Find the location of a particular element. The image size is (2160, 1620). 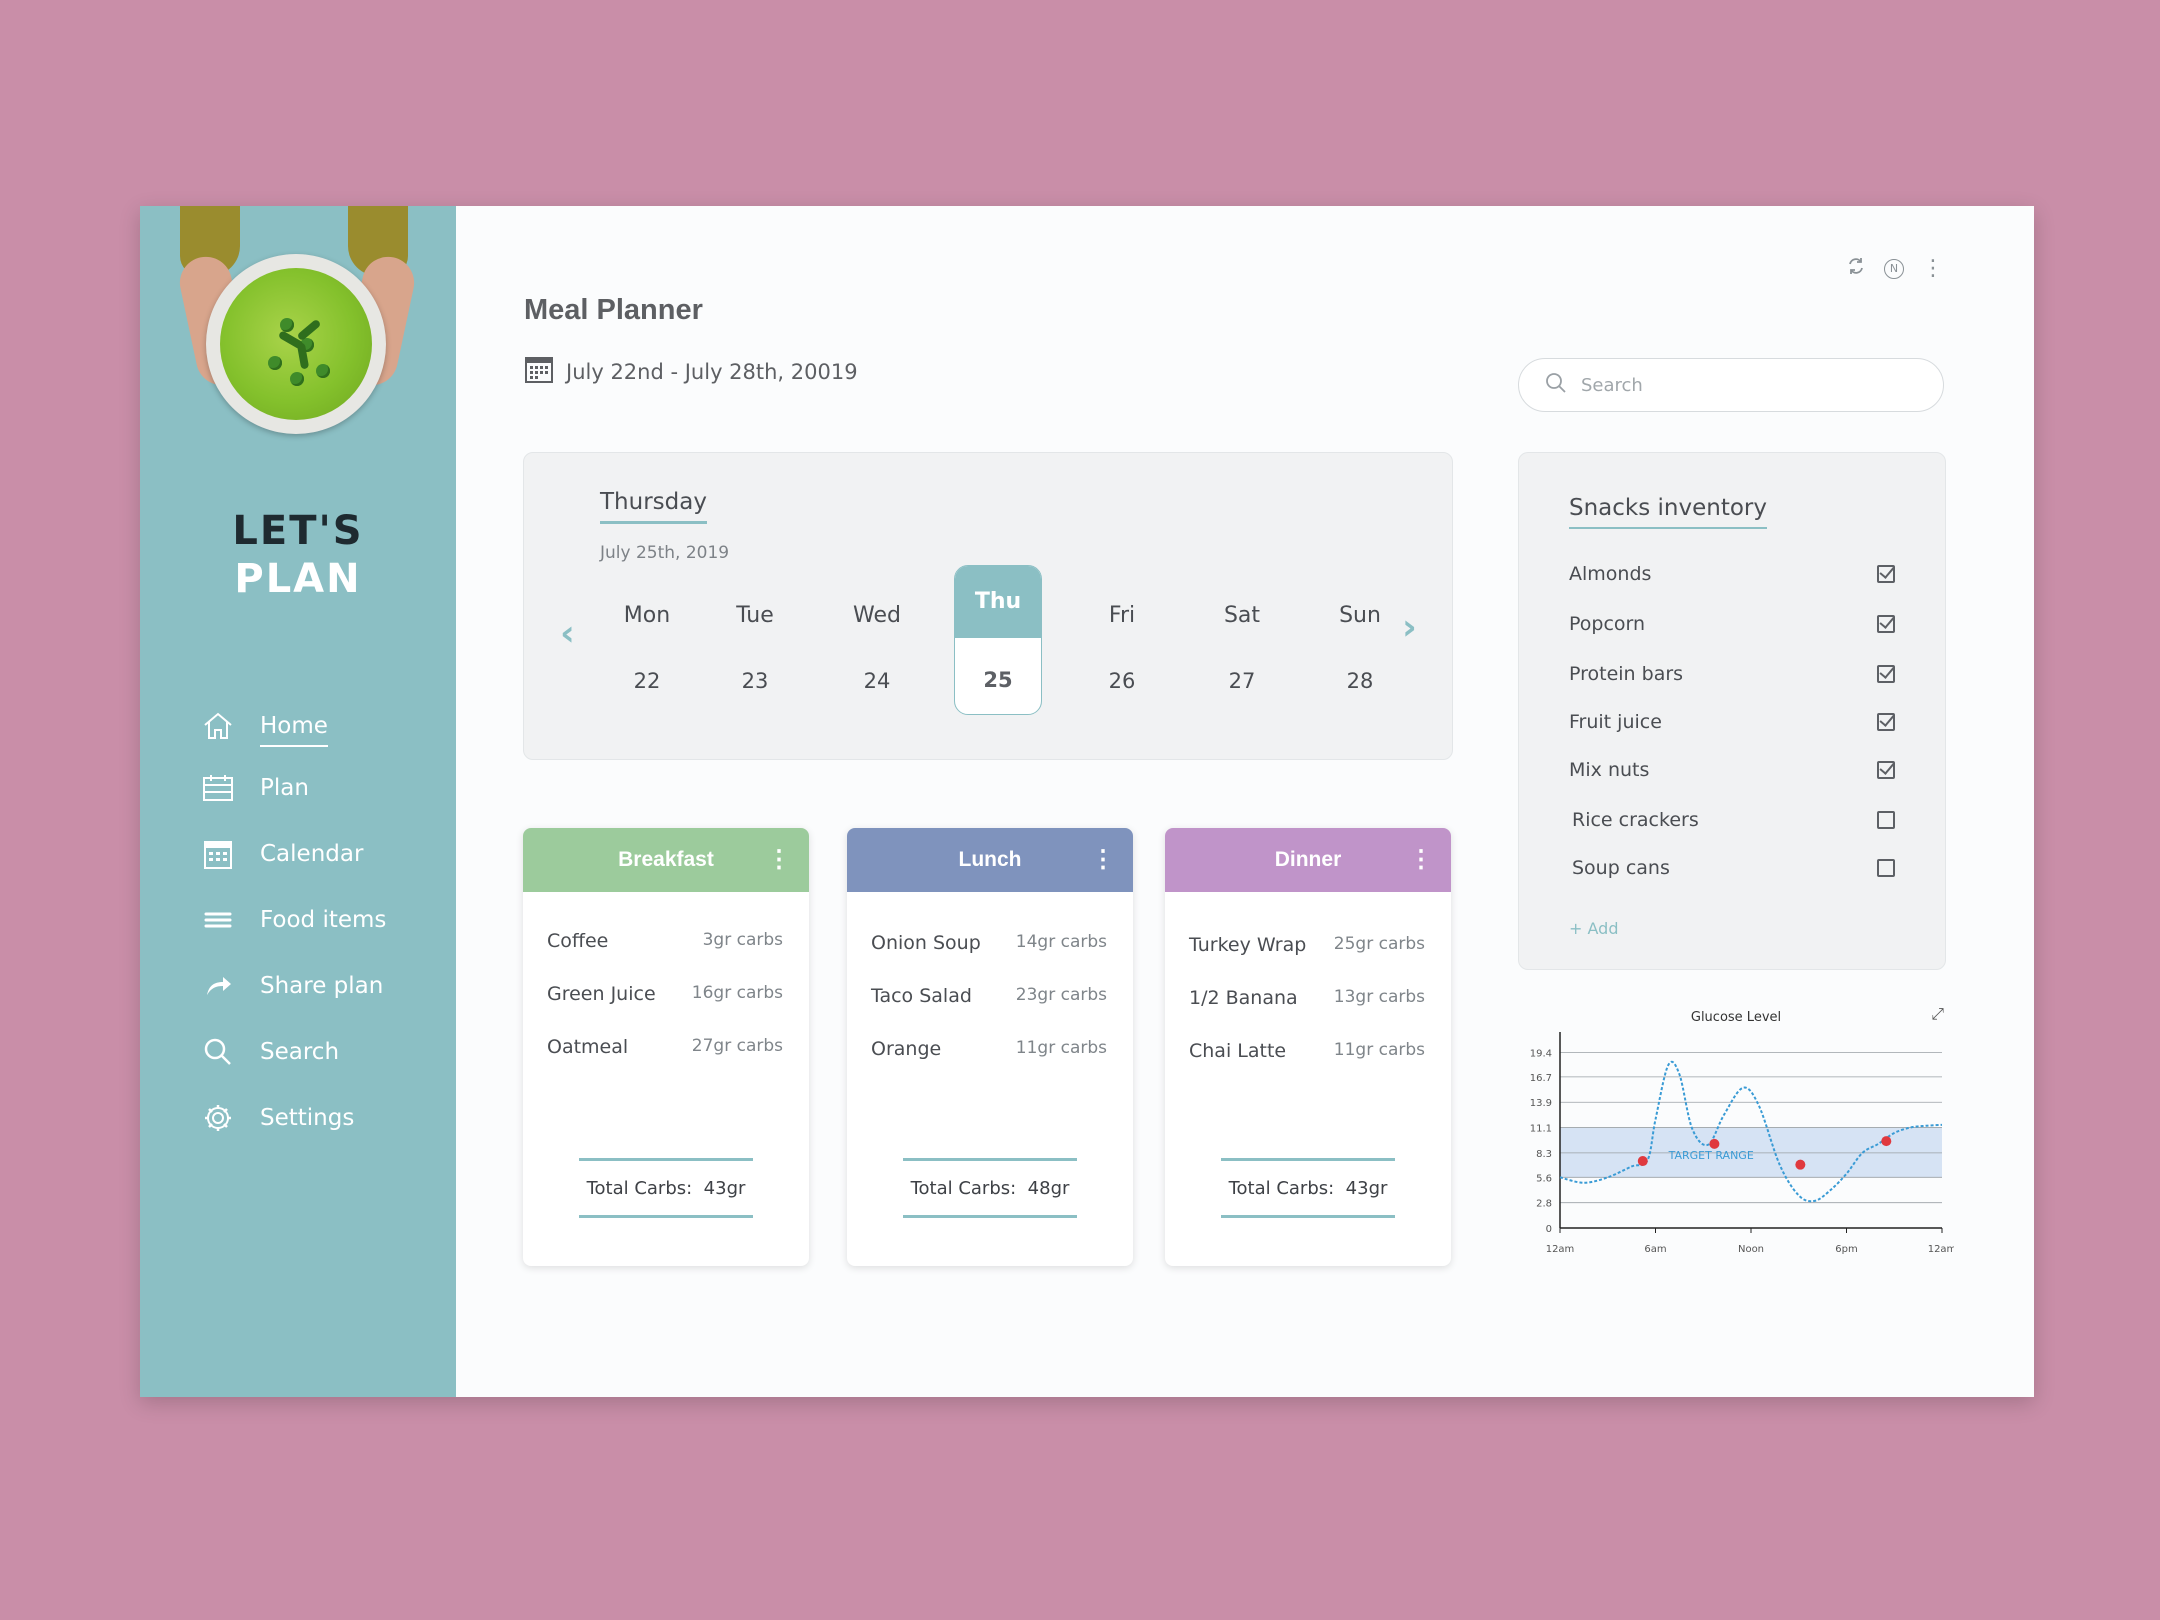

brand-line-1: LET'S is located at coordinates (298, 531).